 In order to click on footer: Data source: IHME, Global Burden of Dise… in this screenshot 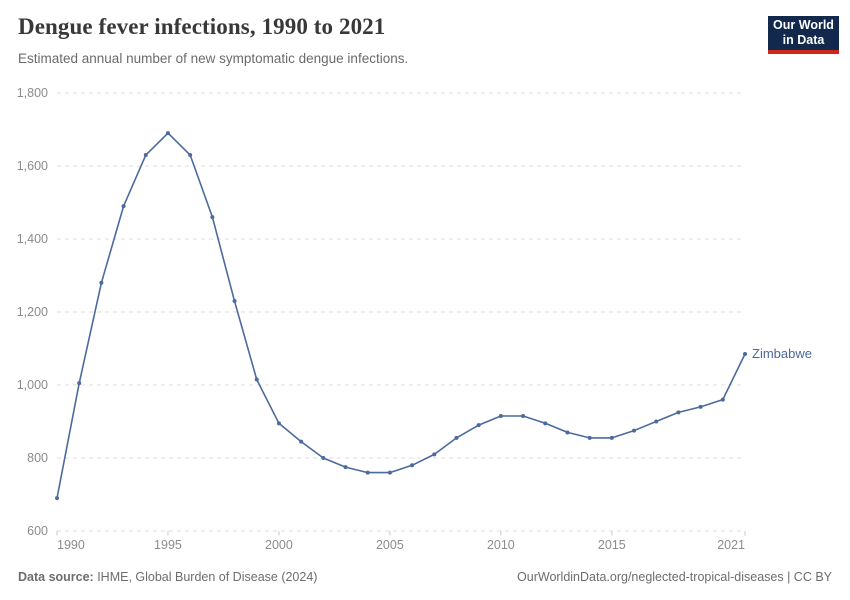, I will do `click(425, 577)`.